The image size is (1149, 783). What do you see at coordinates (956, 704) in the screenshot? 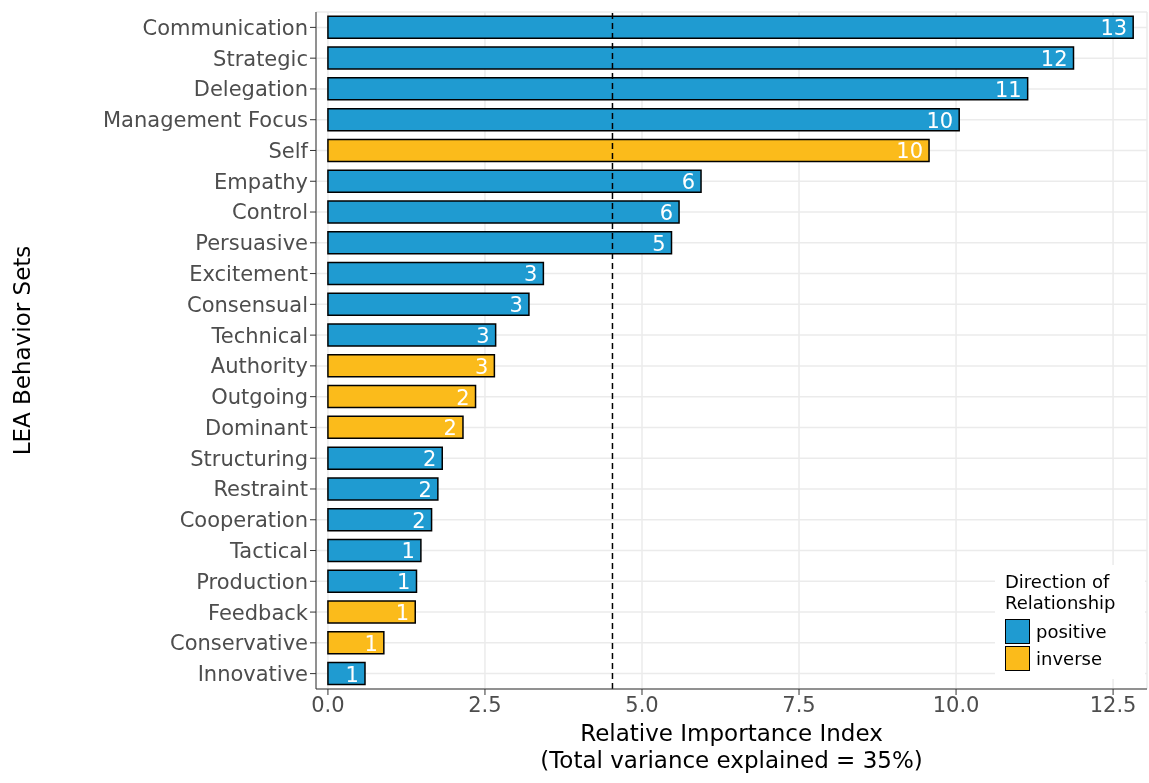
I see `x-tick-label: 10.0` at bounding box center [956, 704].